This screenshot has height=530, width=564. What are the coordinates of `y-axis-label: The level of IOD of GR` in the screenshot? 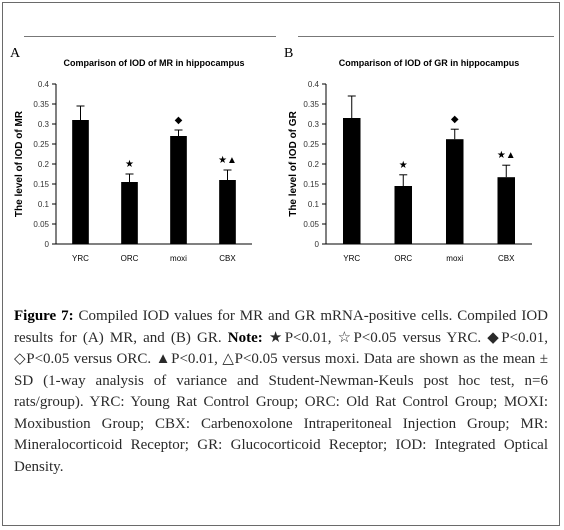 It's located at (293, 163).